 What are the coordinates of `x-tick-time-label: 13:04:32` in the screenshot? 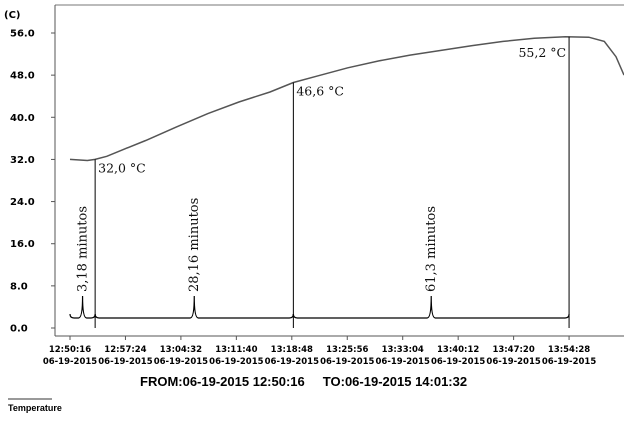 It's located at (181, 350).